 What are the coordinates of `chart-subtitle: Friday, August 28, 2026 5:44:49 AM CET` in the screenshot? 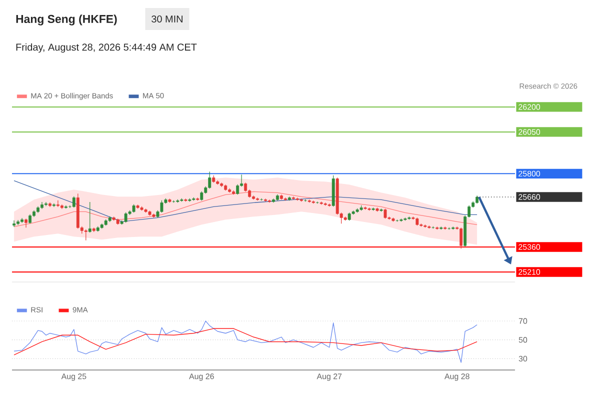 It's located at (106, 48).